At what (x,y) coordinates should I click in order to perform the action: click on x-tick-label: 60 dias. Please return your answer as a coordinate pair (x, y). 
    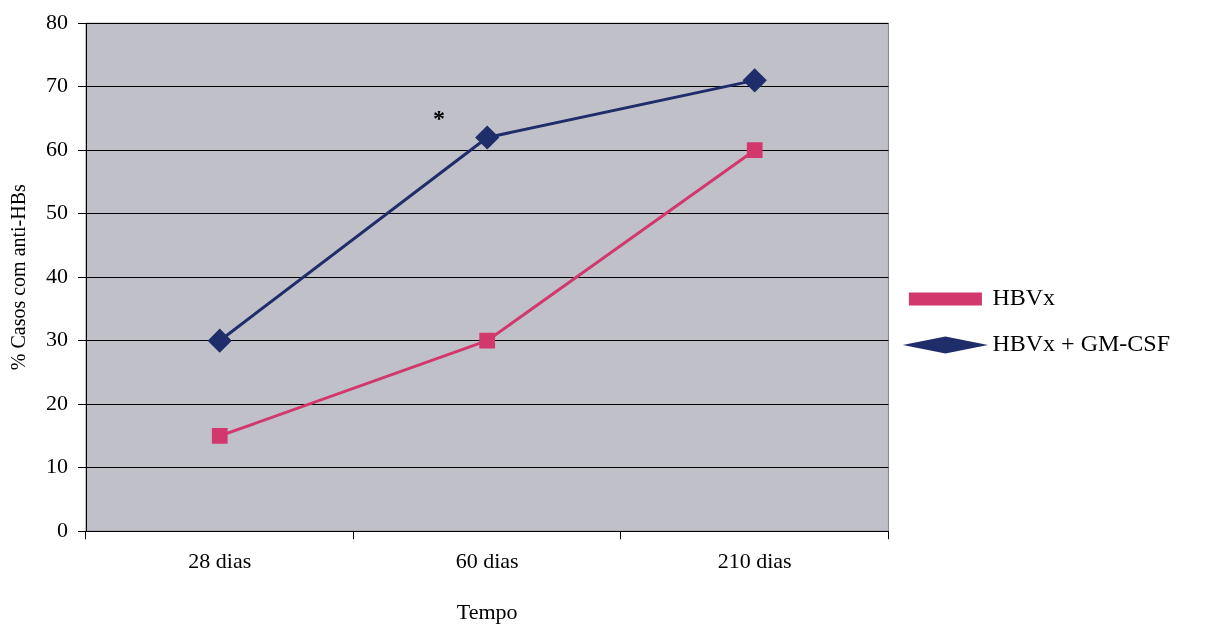
    Looking at the image, I should click on (487, 561).